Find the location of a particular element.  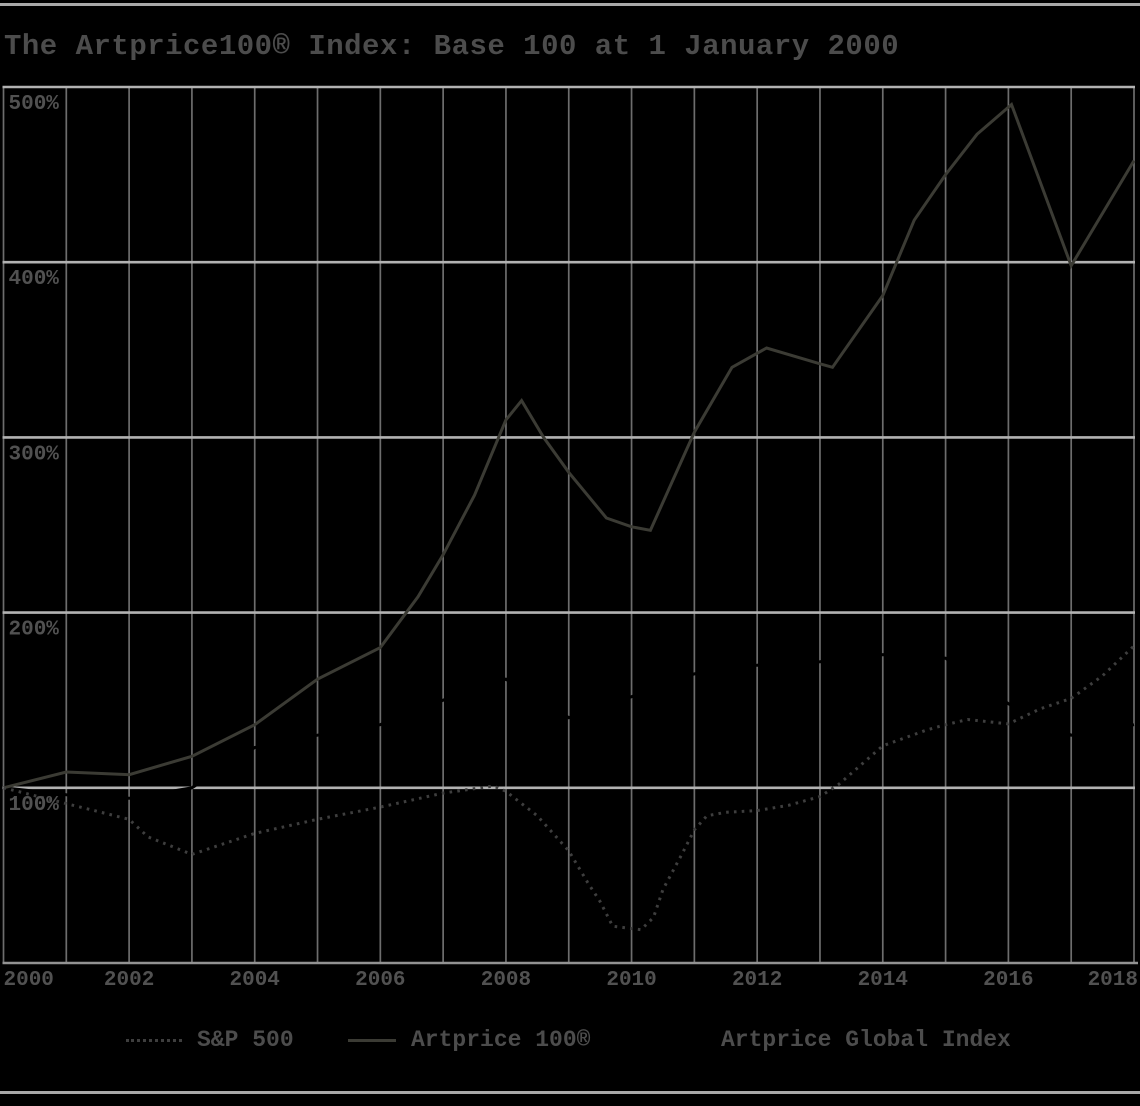

x-tick-label: 2014 is located at coordinates (883, 980).